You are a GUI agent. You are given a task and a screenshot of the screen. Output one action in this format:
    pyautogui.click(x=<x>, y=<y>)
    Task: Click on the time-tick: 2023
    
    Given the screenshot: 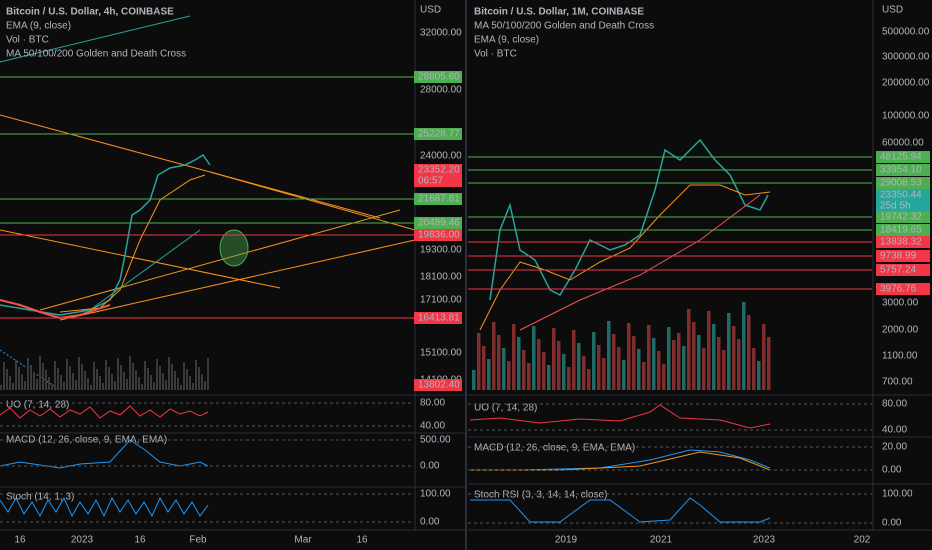 What is the action you would take?
    pyautogui.click(x=764, y=540)
    